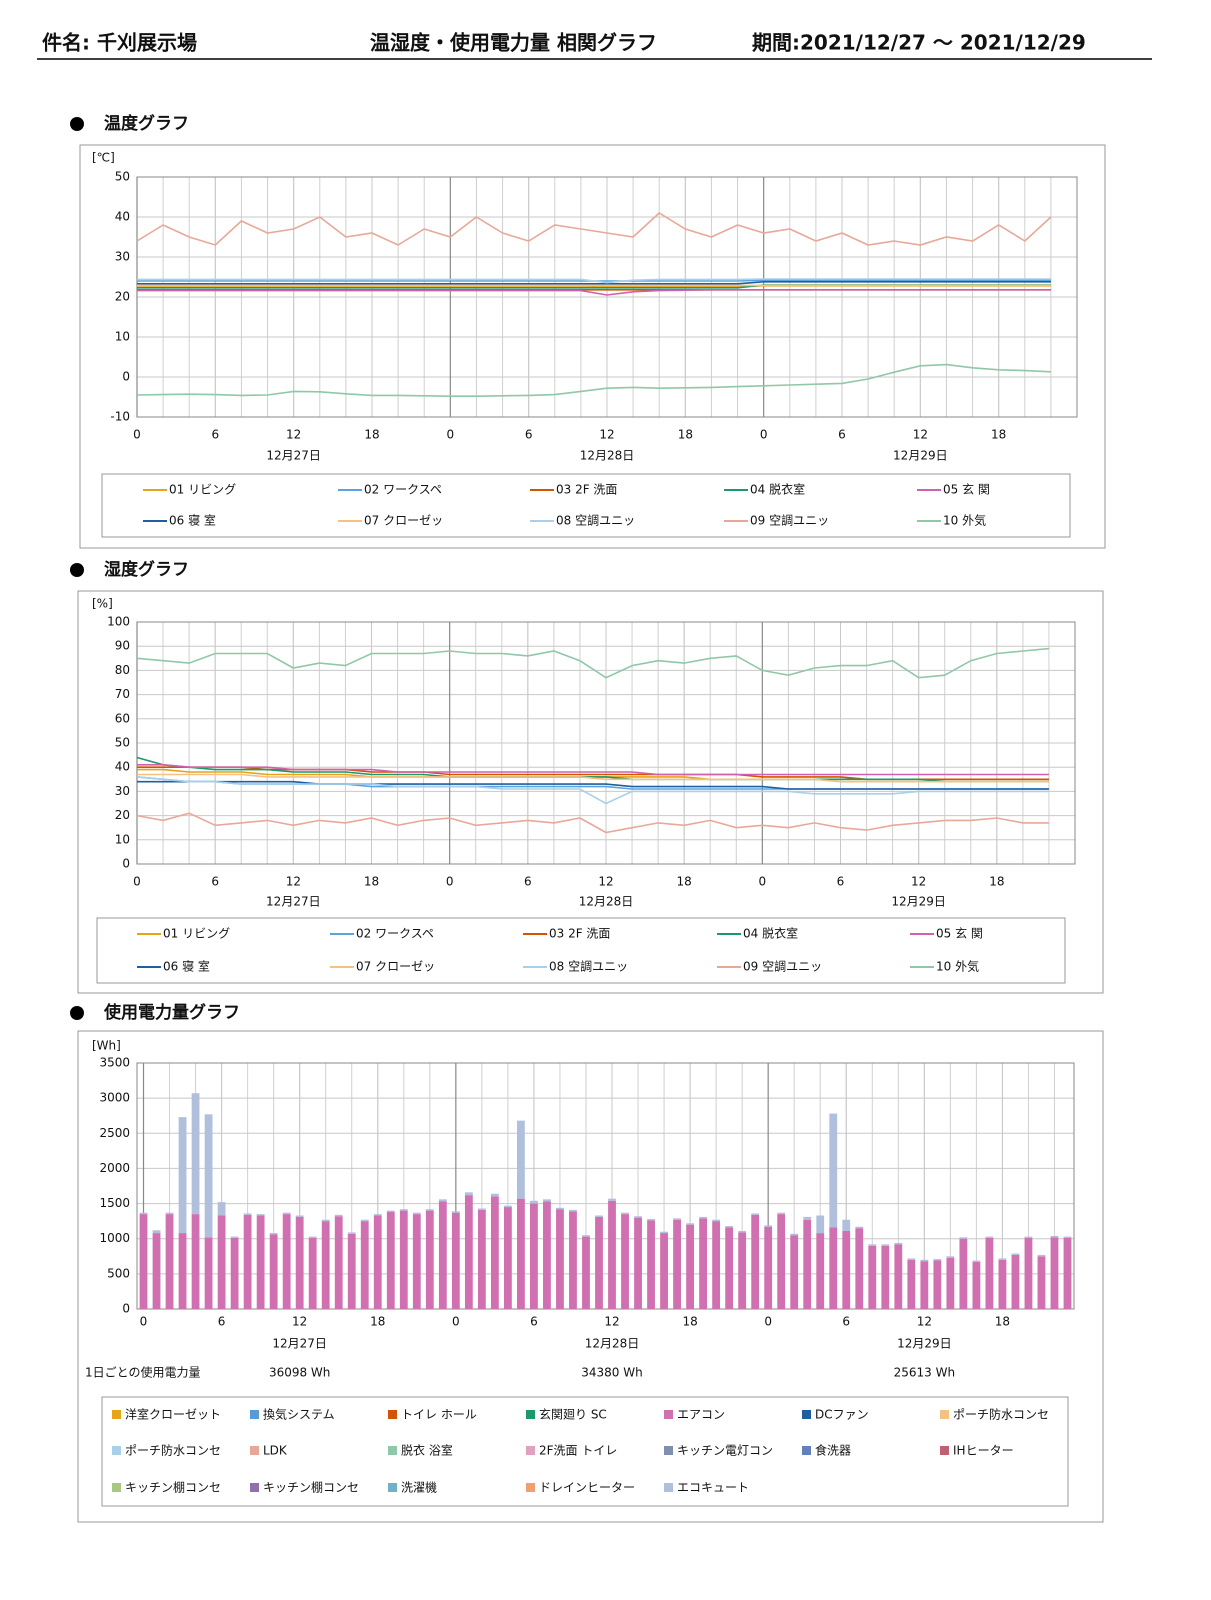 This screenshot has height=1600, width=1211. What do you see at coordinates (146, 123) in the screenshot?
I see `section-title: 温度グラフ` at bounding box center [146, 123].